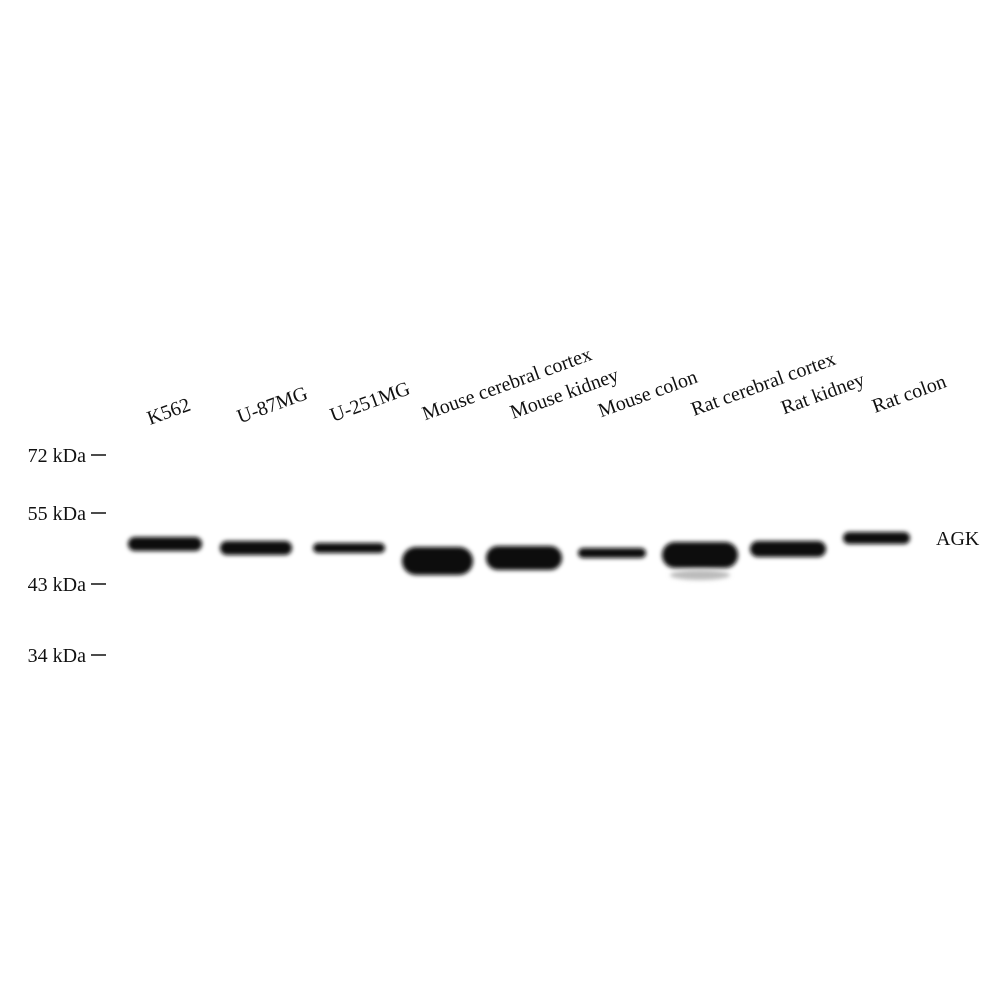  What do you see at coordinates (57, 456) in the screenshot?
I see `marker-label: 72 kDa` at bounding box center [57, 456].